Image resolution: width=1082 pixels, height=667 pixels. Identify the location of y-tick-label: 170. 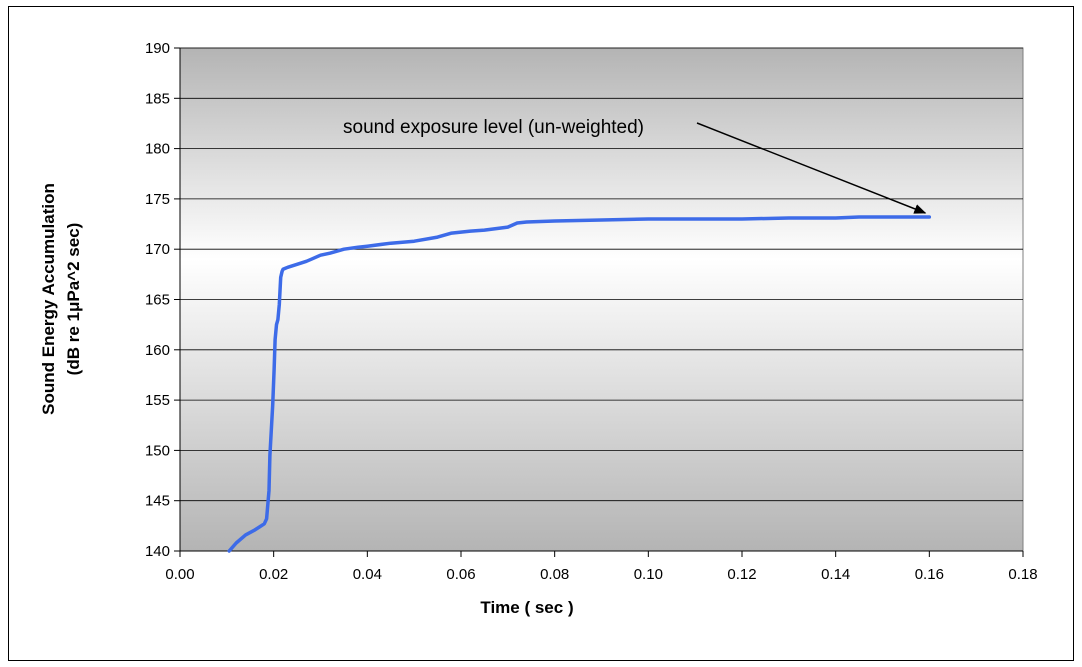
(157, 249).